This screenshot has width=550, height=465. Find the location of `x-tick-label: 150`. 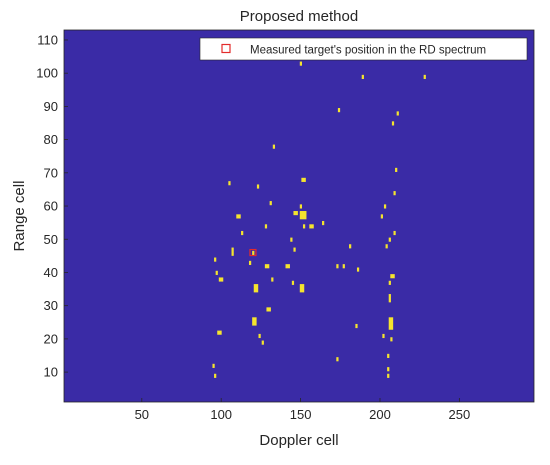

x-tick-label: 150 is located at coordinates (301, 414).